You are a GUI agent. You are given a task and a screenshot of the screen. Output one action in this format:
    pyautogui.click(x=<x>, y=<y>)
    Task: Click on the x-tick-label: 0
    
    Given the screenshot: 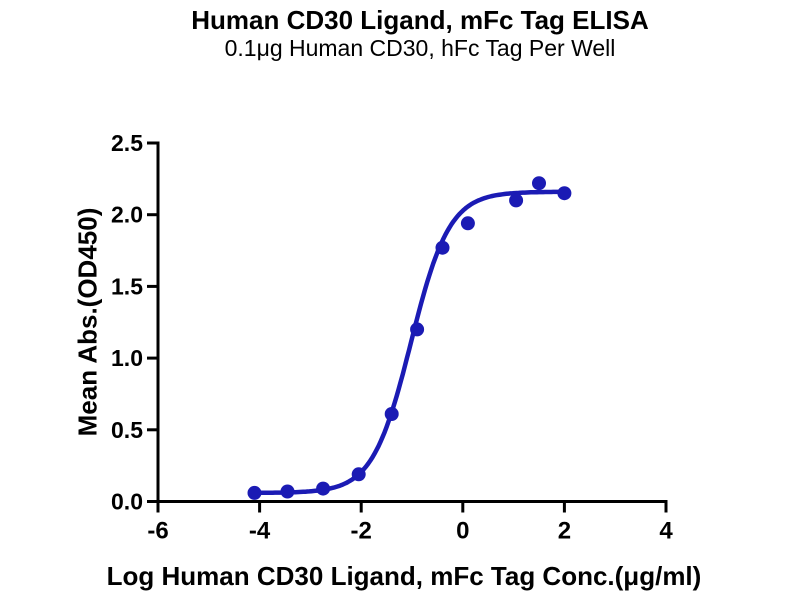 What is the action you would take?
    pyautogui.click(x=462, y=531)
    